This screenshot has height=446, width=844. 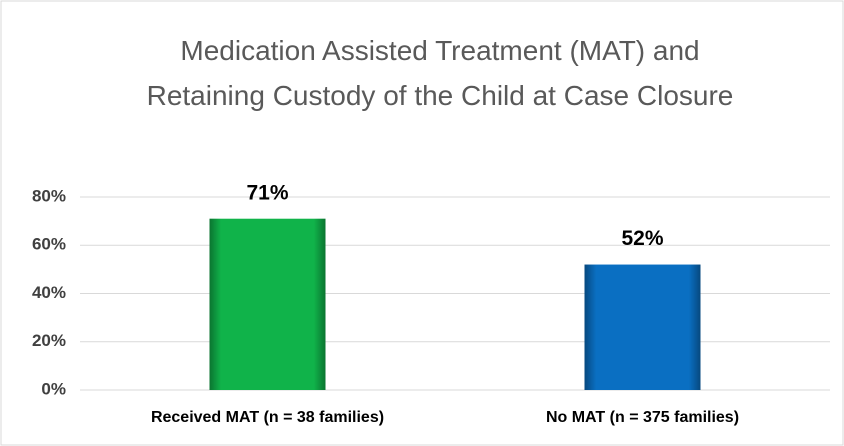 What do you see at coordinates (49, 340) in the screenshot?
I see `y-tick-label: 20%` at bounding box center [49, 340].